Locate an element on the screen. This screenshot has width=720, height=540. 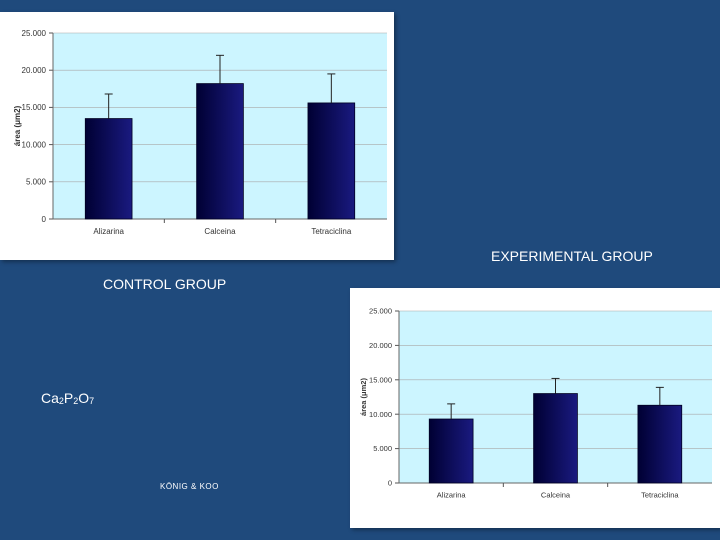
credit-text: KÖNIG & KOO is located at coordinates (189, 486).